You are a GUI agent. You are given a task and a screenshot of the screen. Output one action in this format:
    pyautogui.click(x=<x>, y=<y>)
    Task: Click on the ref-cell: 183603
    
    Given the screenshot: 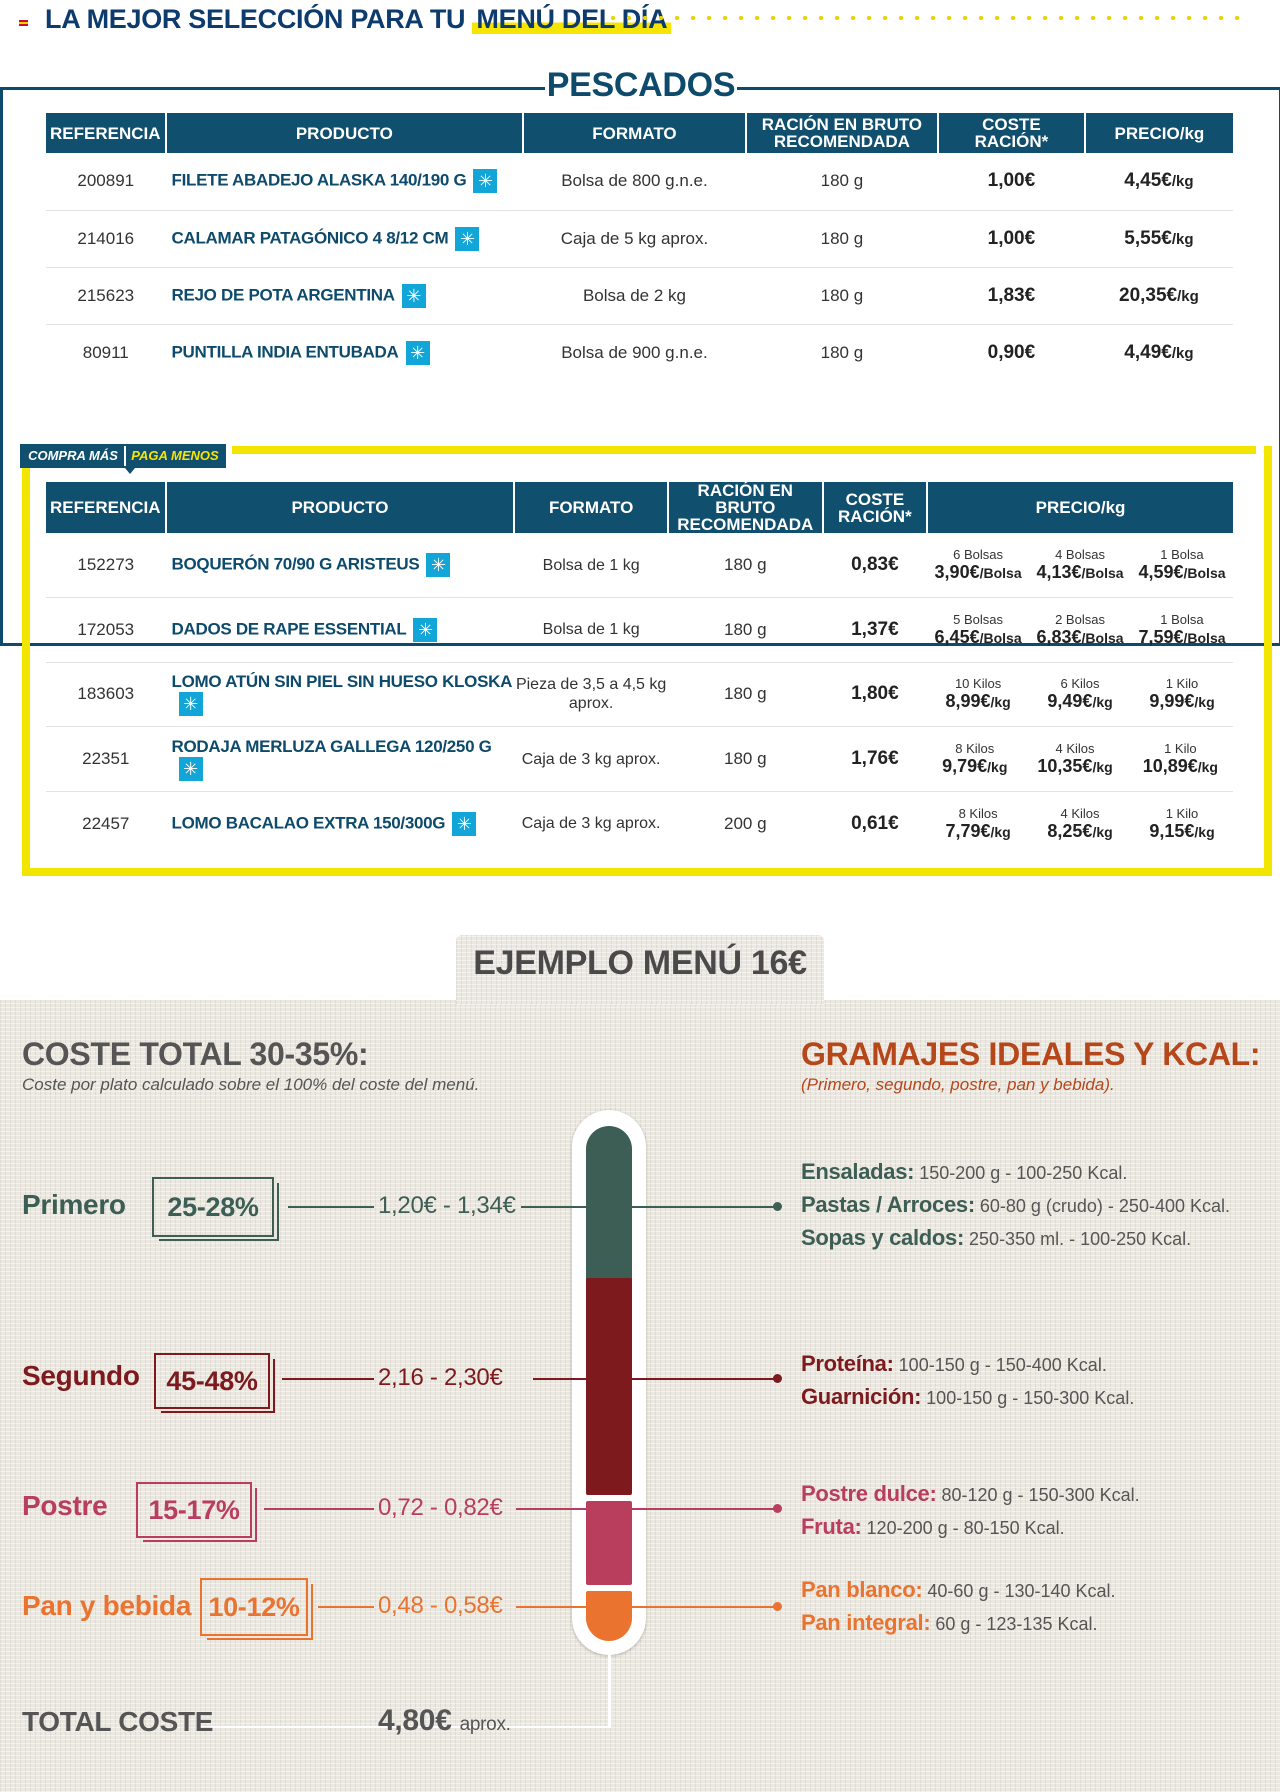 What is the action you would take?
    pyautogui.click(x=106, y=695)
    